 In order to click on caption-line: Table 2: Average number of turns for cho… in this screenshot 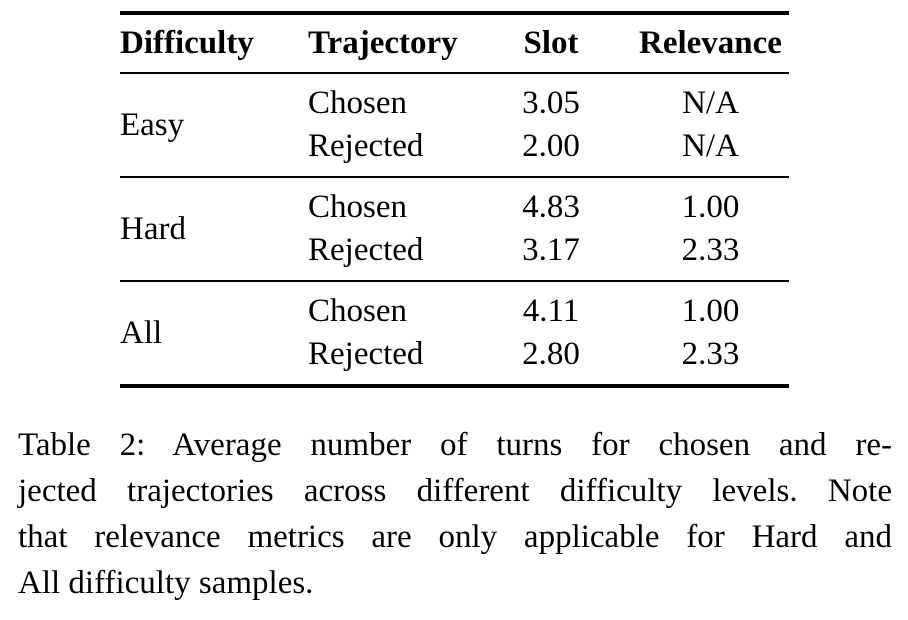, I will do `click(455, 445)`.